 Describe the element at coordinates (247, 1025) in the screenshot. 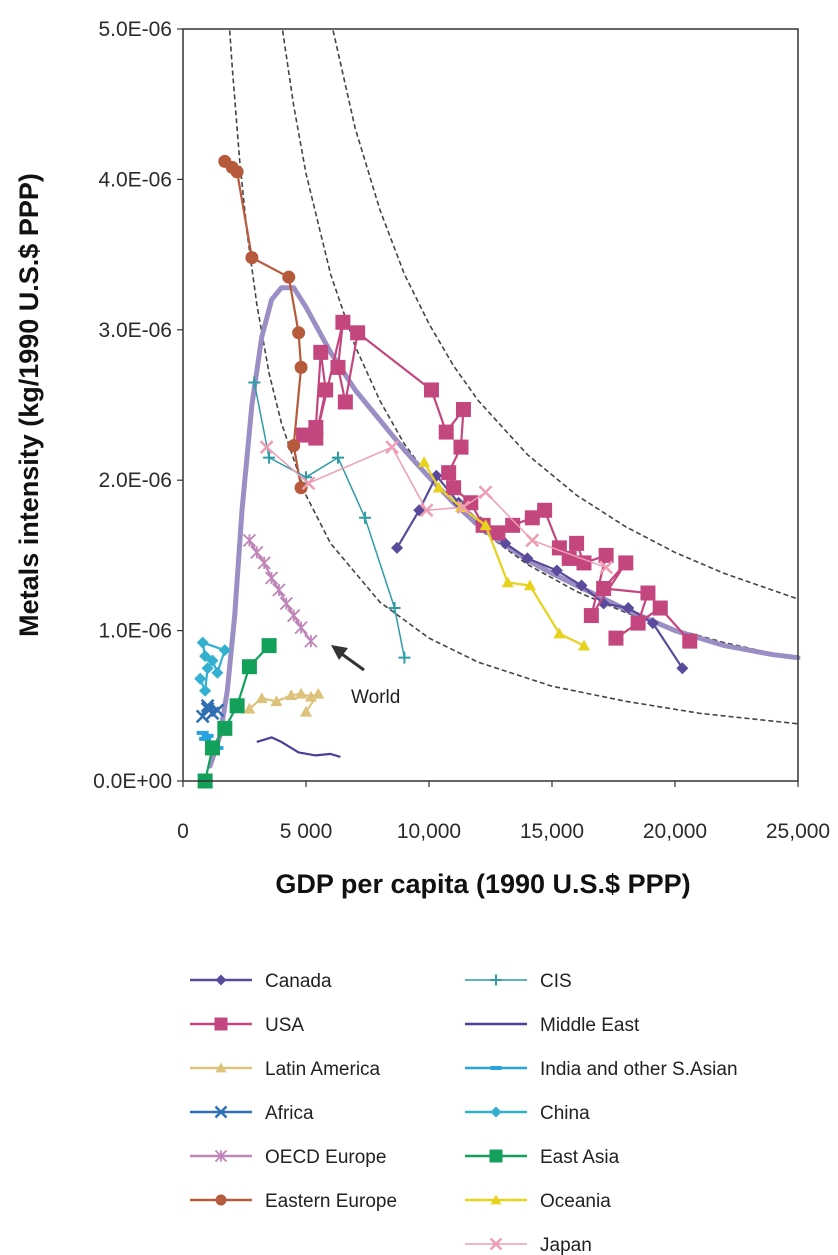

I see `legend-item-usa: USA` at that location.